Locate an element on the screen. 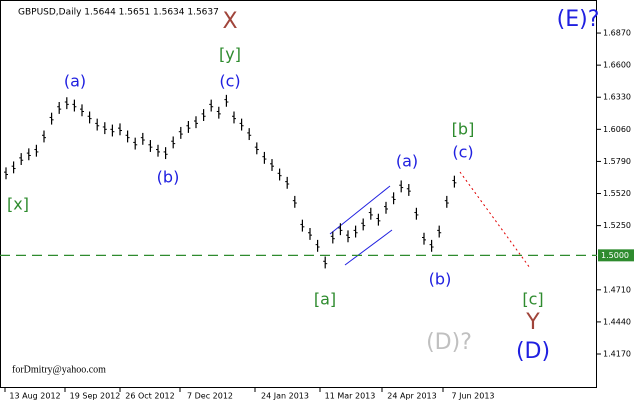 The width and height of the screenshot is (636, 405). wave-label: X is located at coordinates (229, 21).